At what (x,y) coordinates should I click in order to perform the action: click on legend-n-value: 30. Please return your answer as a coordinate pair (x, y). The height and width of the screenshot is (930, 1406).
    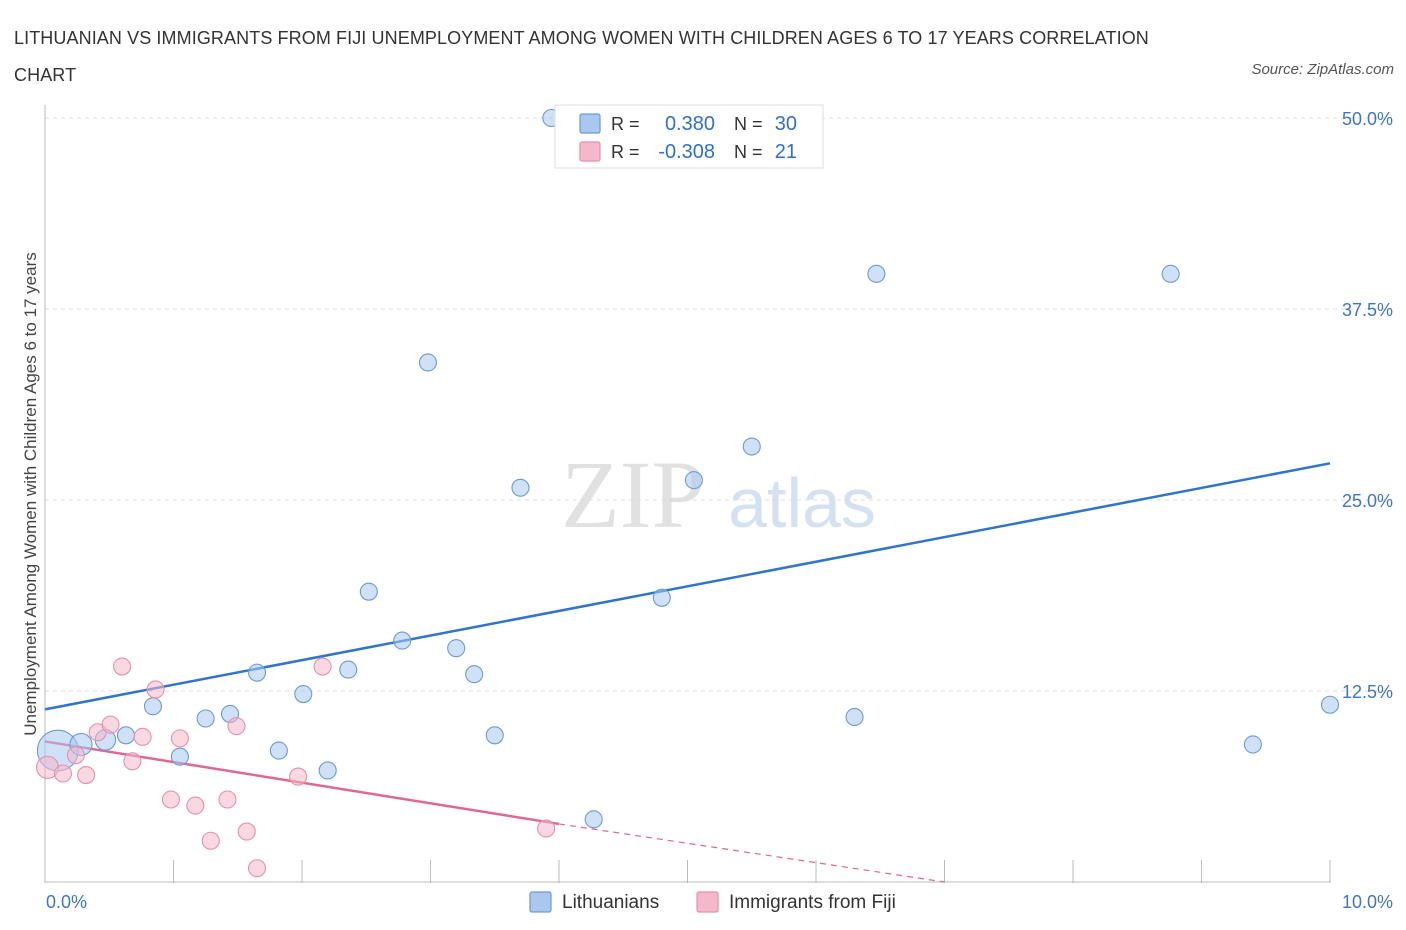
    Looking at the image, I should click on (786, 124).